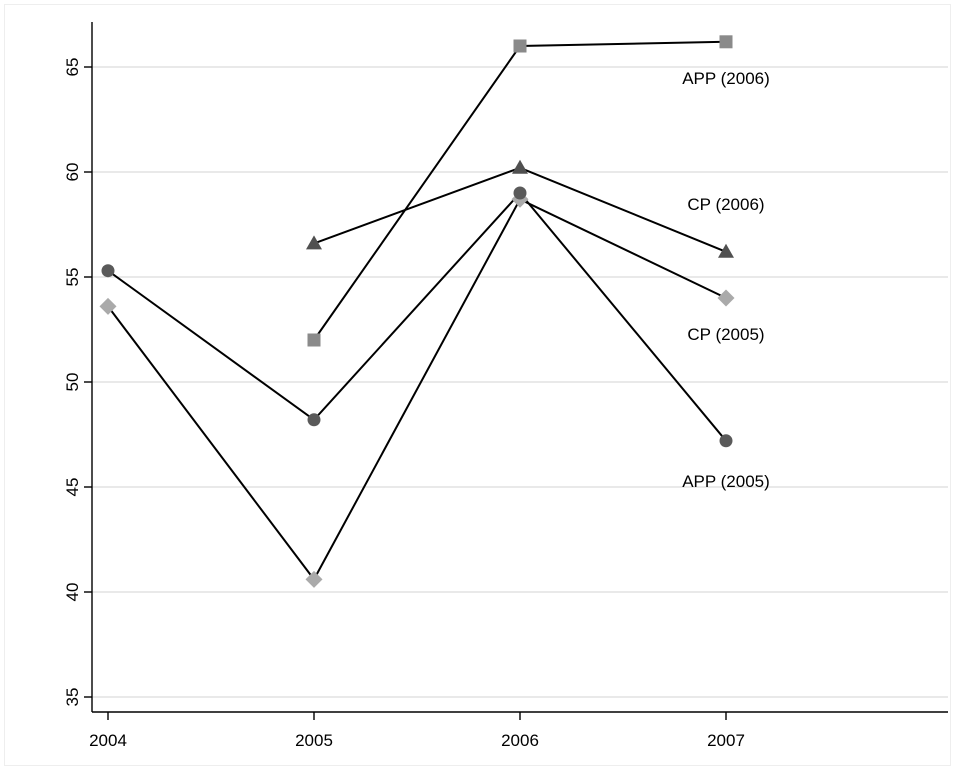 This screenshot has height=775, width=955. I want to click on y-tick-label: 55, so click(72, 277).